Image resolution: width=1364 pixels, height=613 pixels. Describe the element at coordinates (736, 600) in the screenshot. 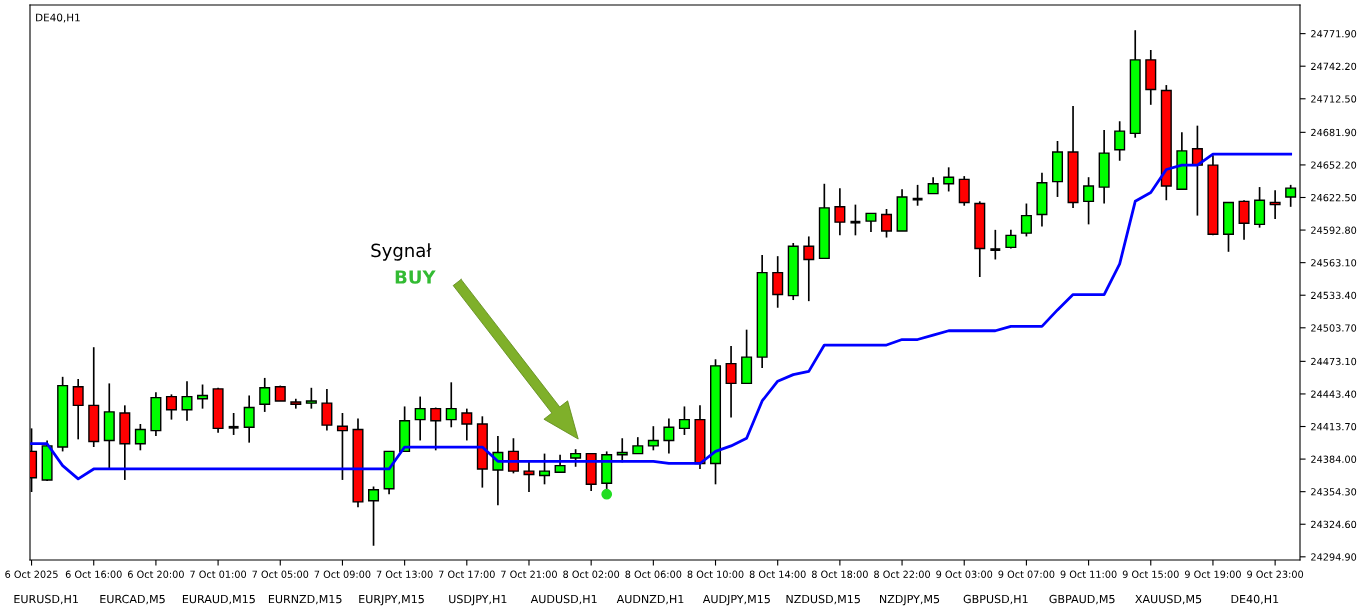

I see `text: AUDJPY,M15` at that location.